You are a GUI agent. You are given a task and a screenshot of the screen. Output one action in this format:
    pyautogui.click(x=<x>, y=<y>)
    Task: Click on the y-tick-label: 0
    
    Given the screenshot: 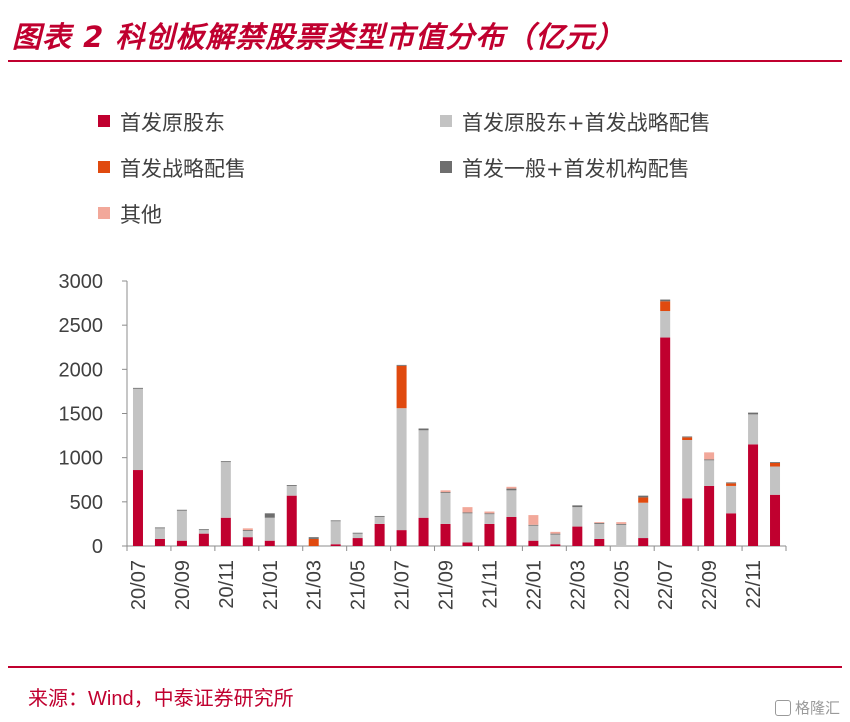 What is the action you would take?
    pyautogui.click(x=97, y=547)
    